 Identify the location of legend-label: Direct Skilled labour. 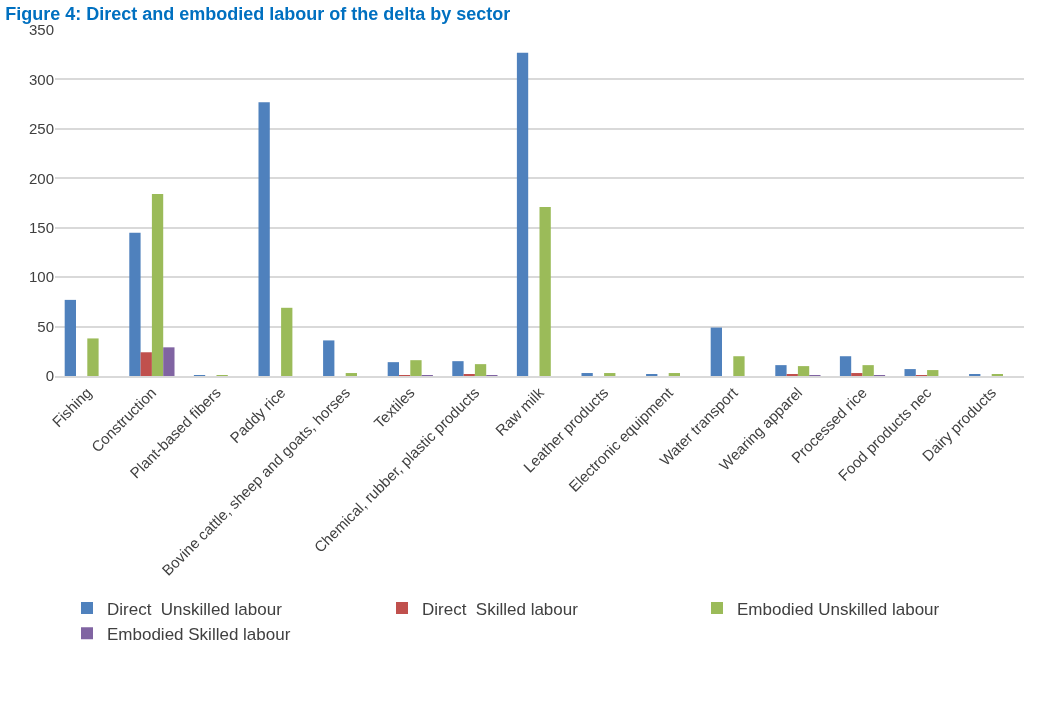
(500, 609).